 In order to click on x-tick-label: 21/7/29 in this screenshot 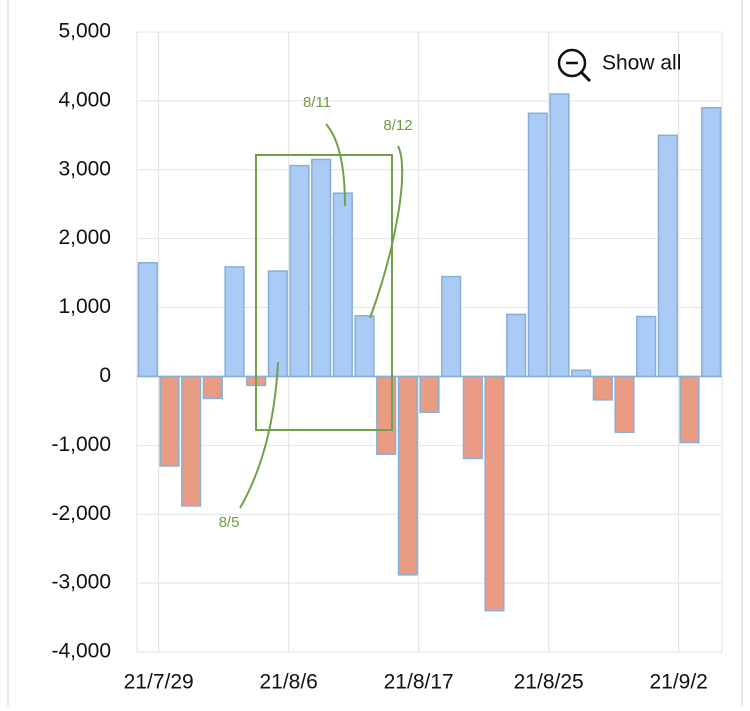, I will do `click(159, 682)`.